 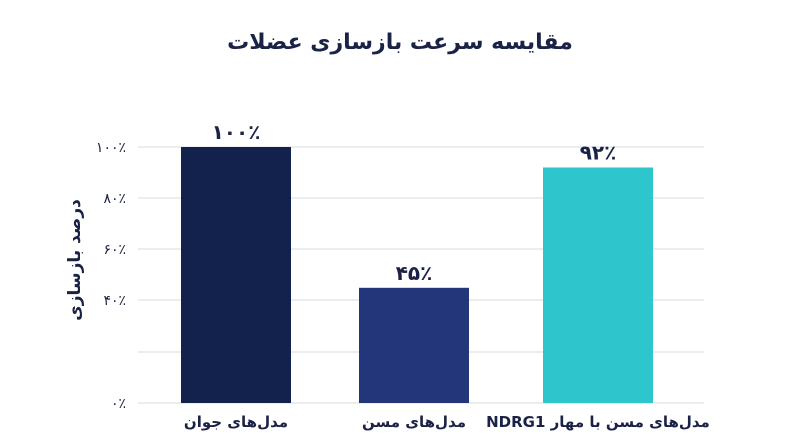 I want to click on bar-value-label: ۹۲٪, so click(x=598, y=152).